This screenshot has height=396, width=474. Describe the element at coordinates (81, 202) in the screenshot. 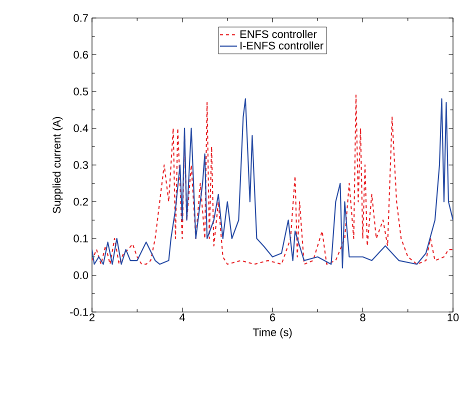

I see `y-tick-label: 0.2` at that location.